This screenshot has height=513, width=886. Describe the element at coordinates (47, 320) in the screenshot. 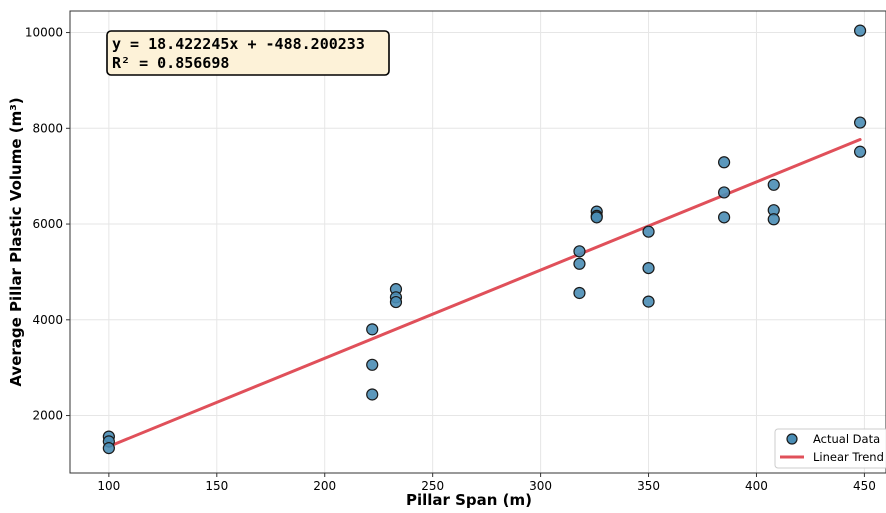

I see `y-tick-label: 4000` at that location.